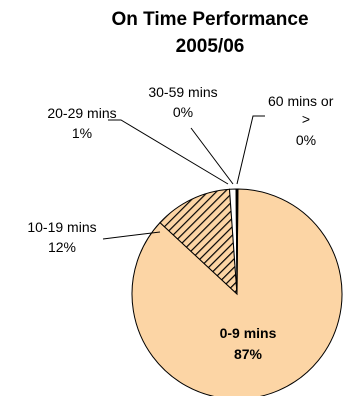  What do you see at coordinates (61, 227) in the screenshot?
I see `data-label-10-19-mins: 10-19 mins` at bounding box center [61, 227].